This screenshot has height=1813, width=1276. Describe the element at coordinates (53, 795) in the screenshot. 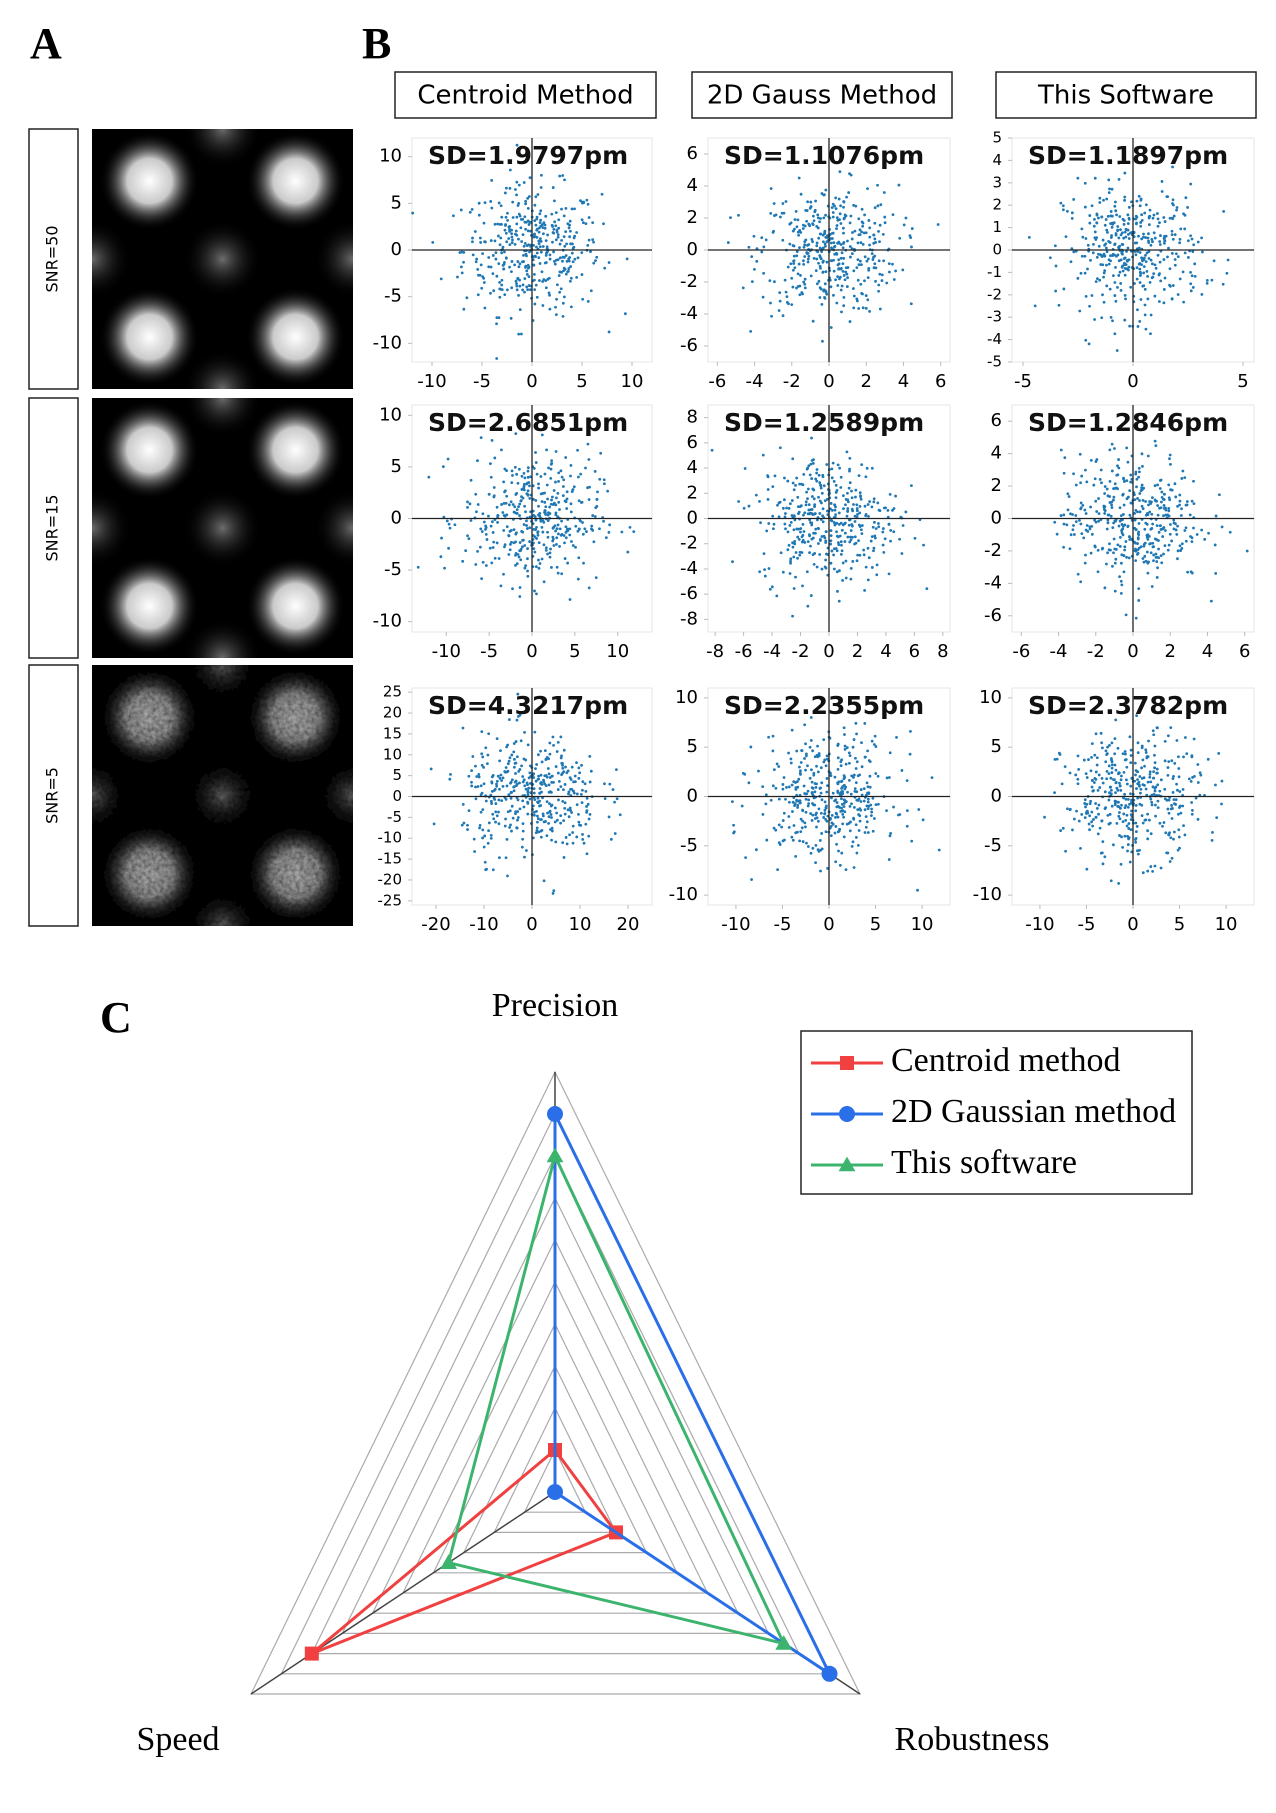

I see `row-label-box` at that location.